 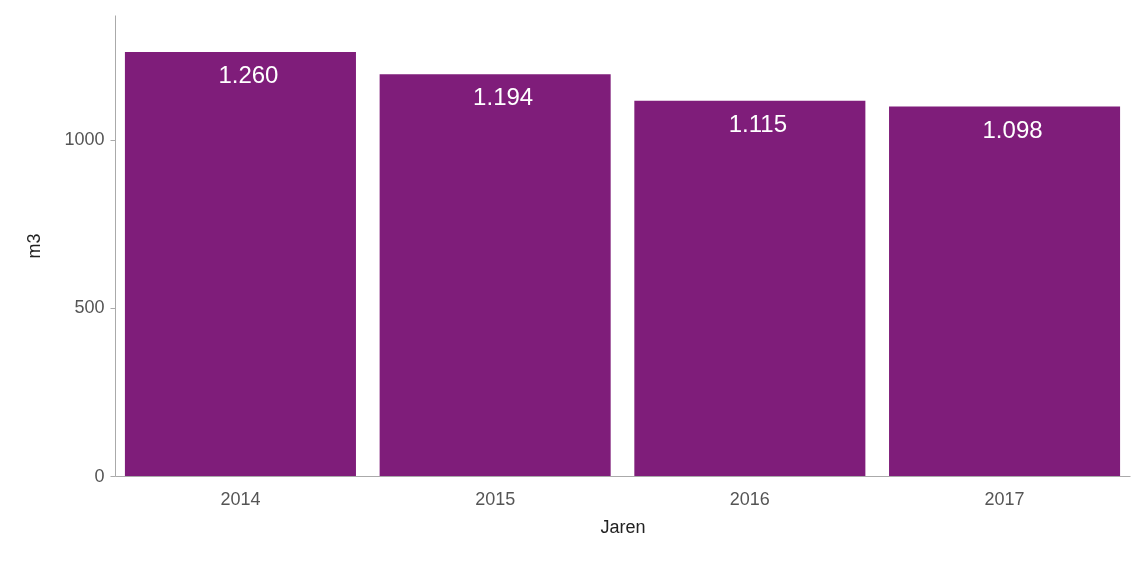 I want to click on y-axis-title: m3, so click(x=34, y=246).